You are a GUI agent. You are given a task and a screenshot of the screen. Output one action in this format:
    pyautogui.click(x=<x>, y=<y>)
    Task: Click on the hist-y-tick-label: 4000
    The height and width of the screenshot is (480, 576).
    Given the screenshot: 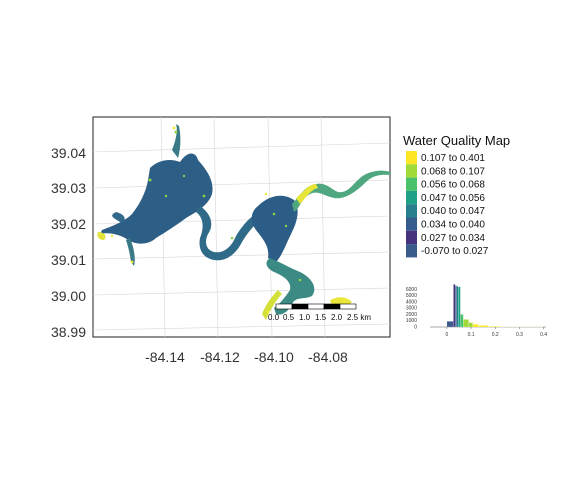 What is the action you would take?
    pyautogui.click(x=411, y=302)
    